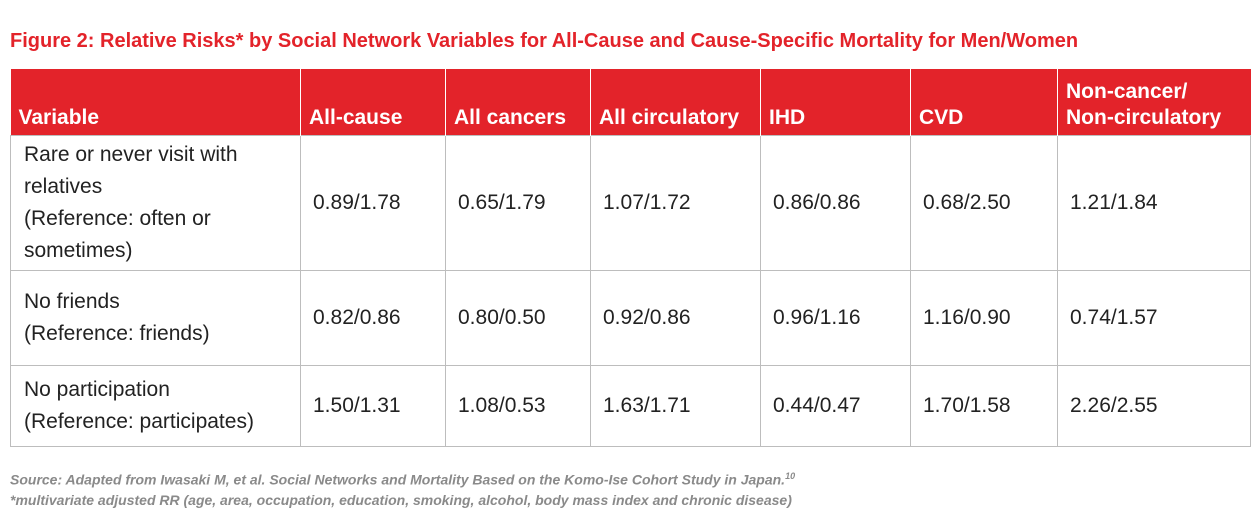 The image size is (1260, 531). I want to click on row-variable: No friends (Reference: friends), so click(155, 318).